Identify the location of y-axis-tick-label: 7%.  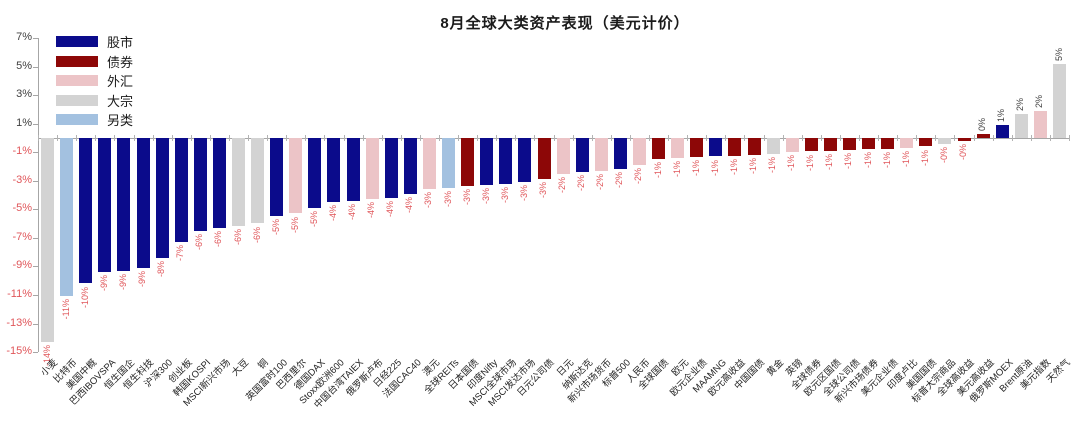
(24, 37).